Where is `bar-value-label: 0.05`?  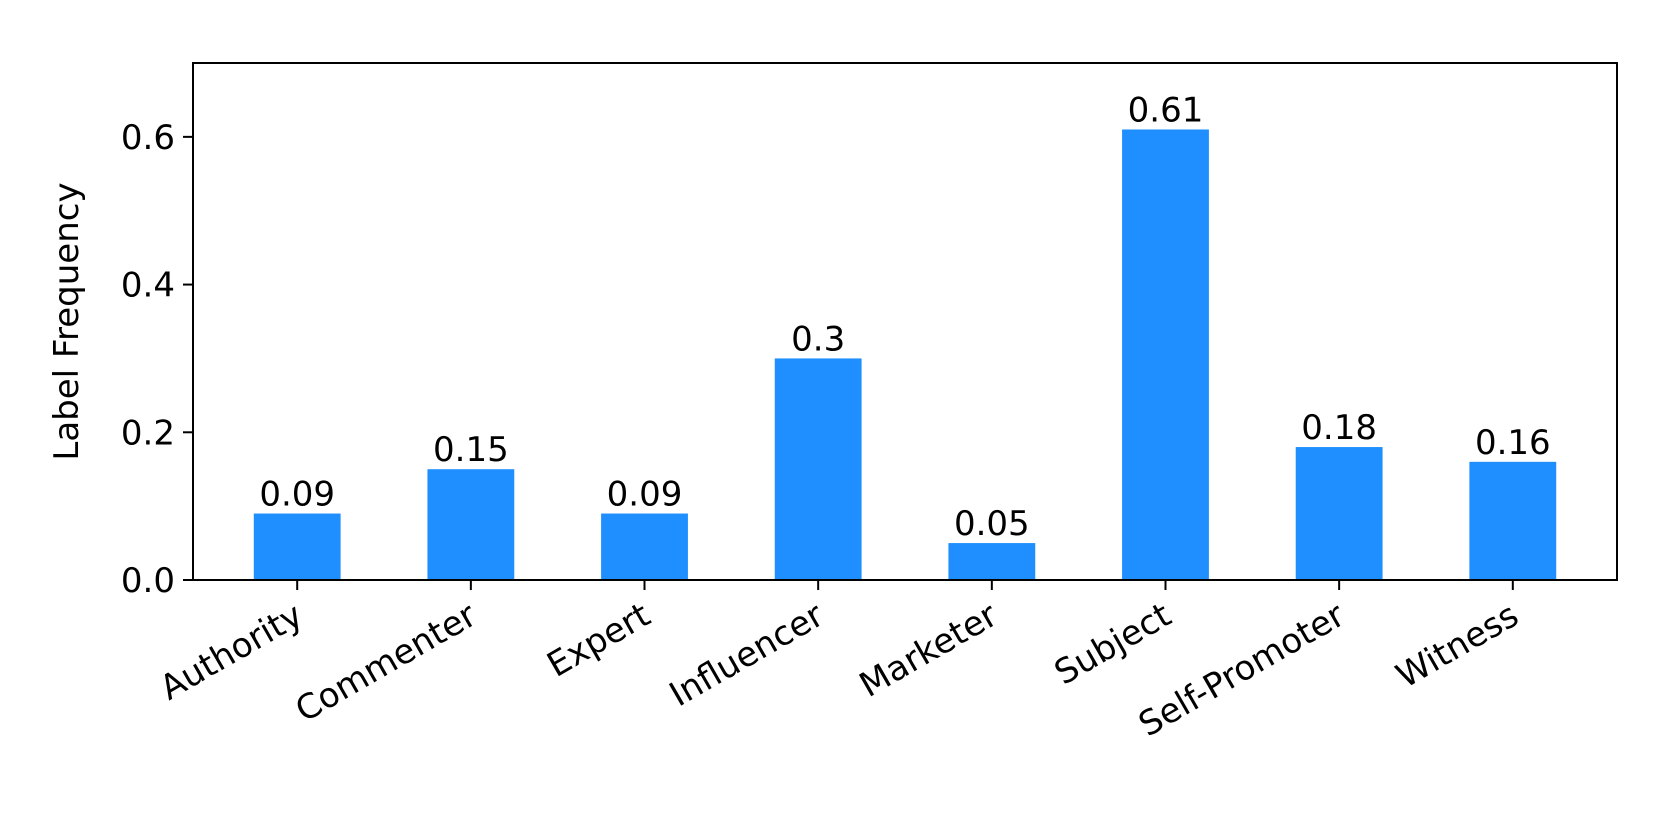 bar-value-label: 0.05 is located at coordinates (992, 524).